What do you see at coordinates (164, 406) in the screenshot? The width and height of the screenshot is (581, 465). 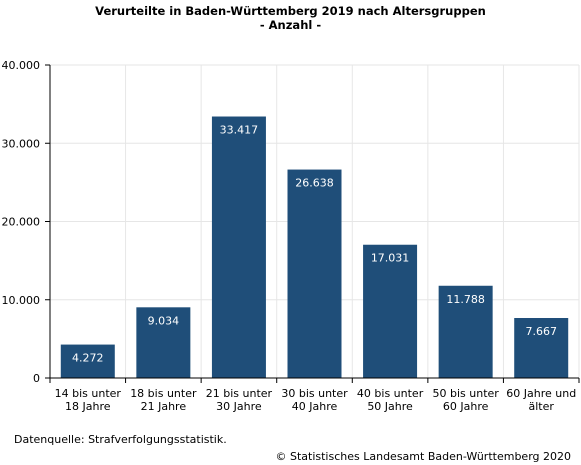 I see `x-tick-label: 21 Jahre` at bounding box center [164, 406].